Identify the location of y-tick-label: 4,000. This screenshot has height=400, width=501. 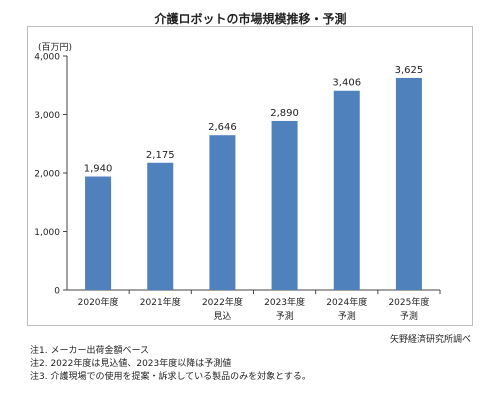
(47, 58).